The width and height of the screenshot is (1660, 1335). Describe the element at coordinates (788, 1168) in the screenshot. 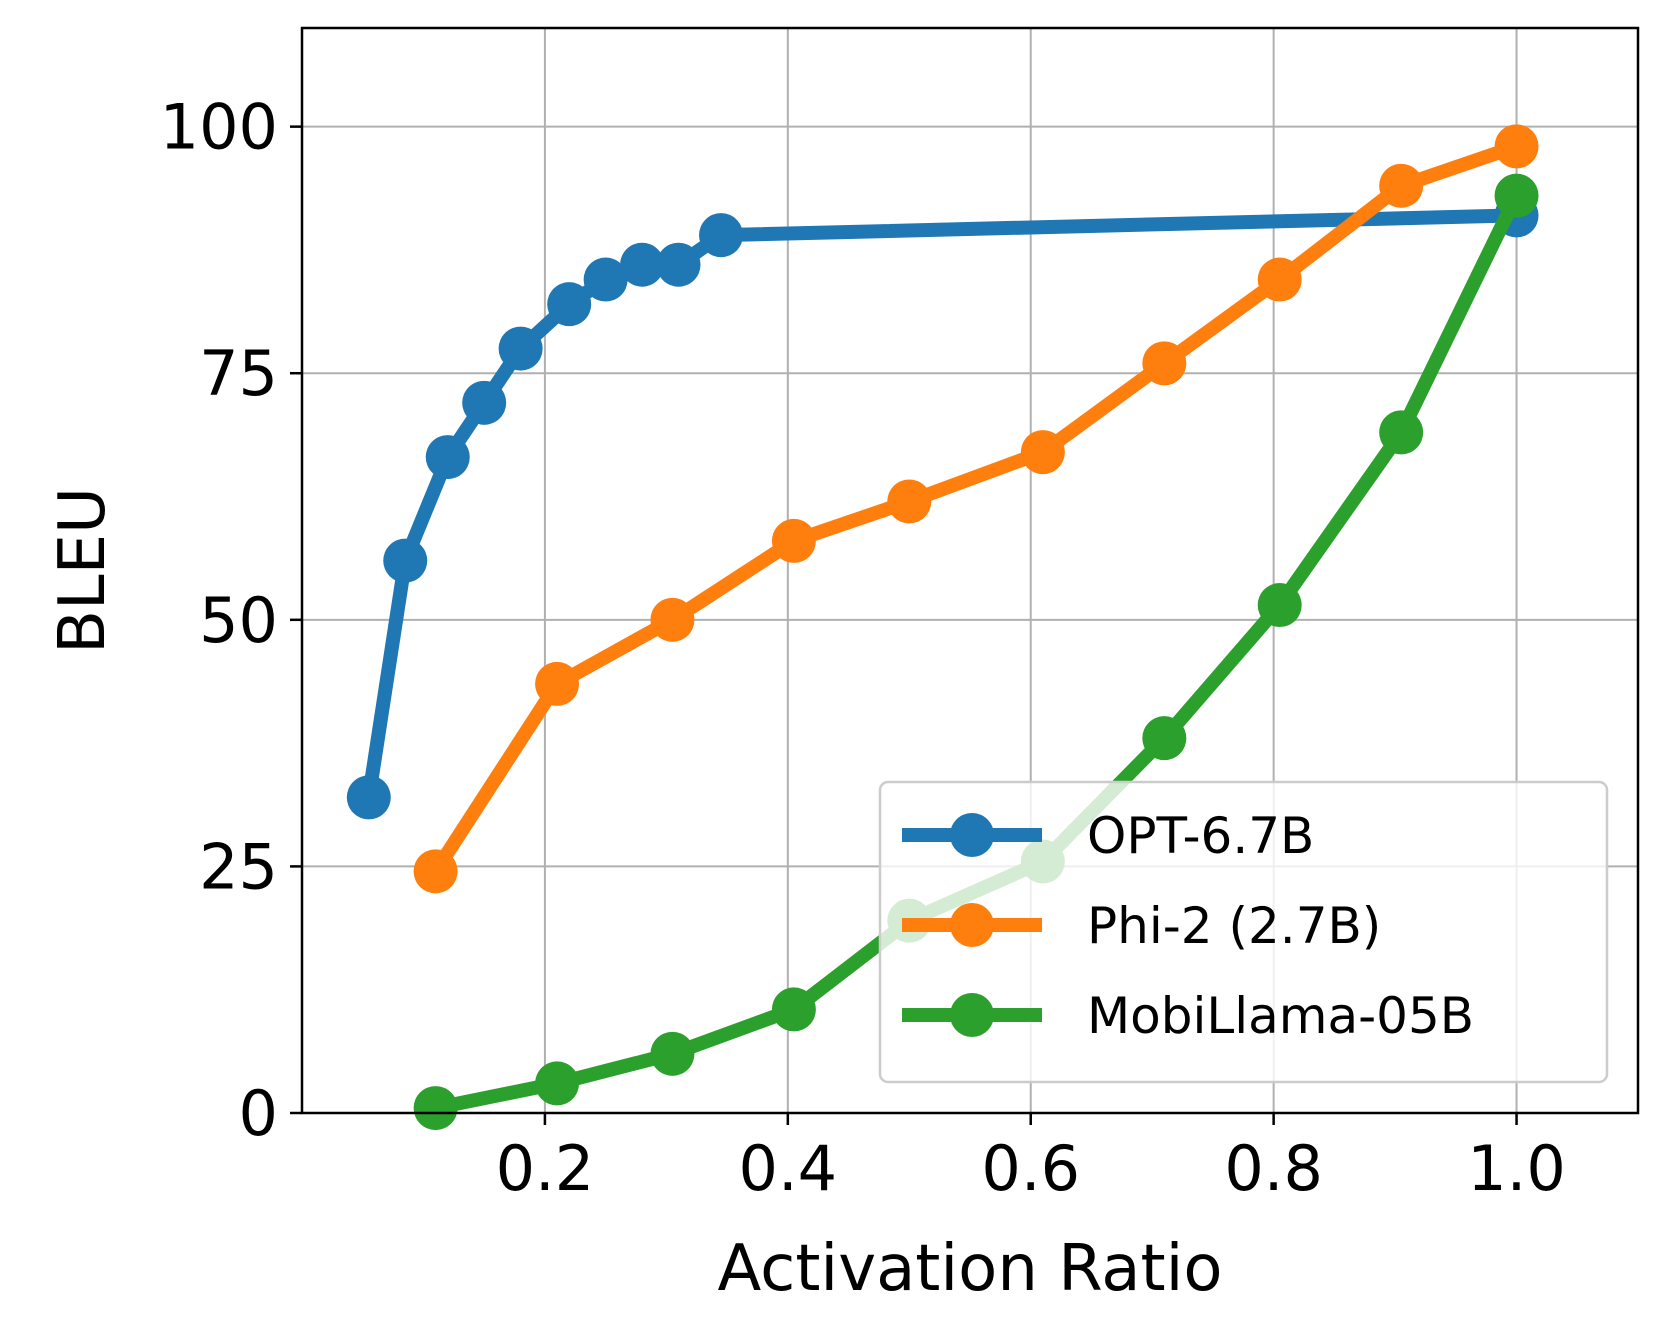

I see `x-tick-label: 0.4` at that location.